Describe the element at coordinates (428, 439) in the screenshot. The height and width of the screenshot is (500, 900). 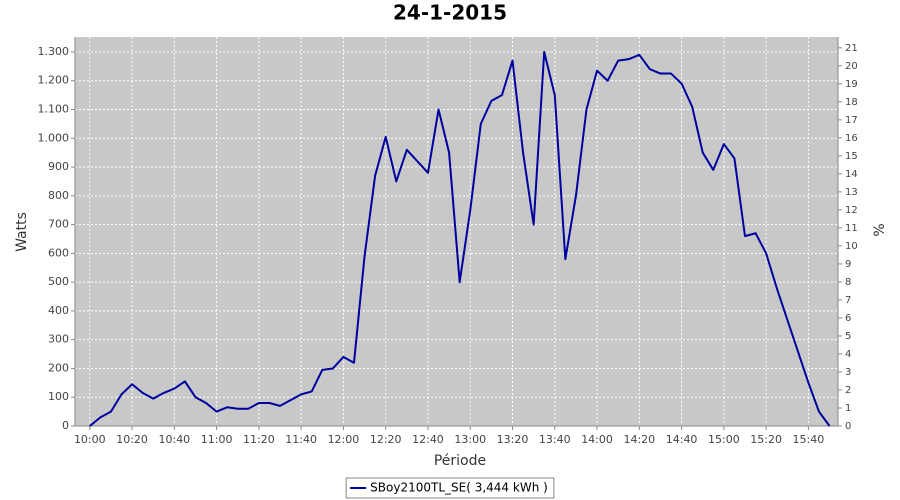
I see `x-tick-label: 12:40` at that location.